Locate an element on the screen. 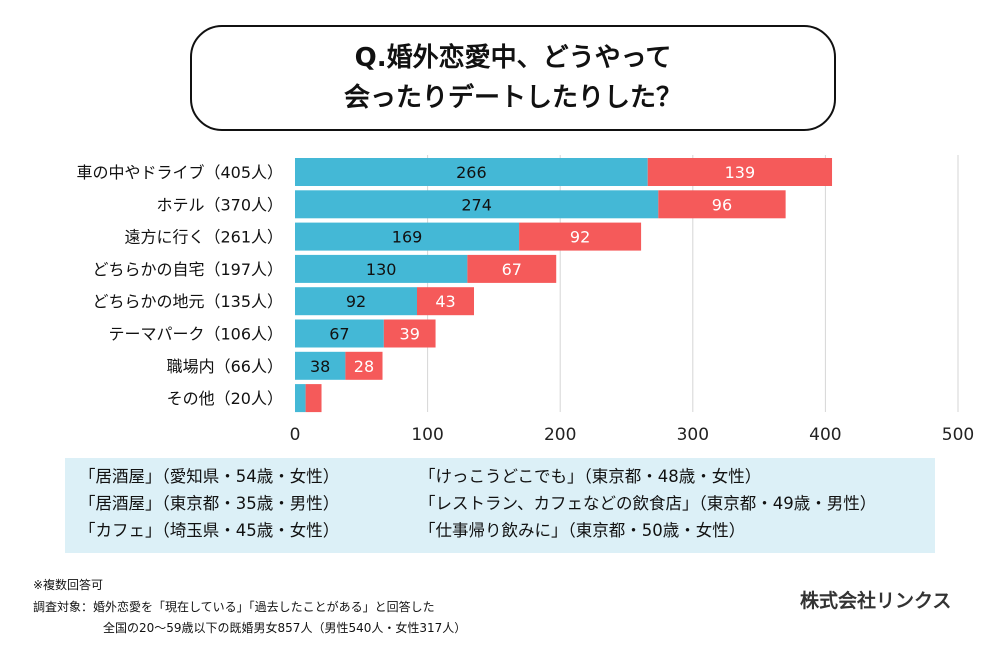 The image size is (1000, 650). company-name: 株式会社リンクス is located at coordinates (876, 601).